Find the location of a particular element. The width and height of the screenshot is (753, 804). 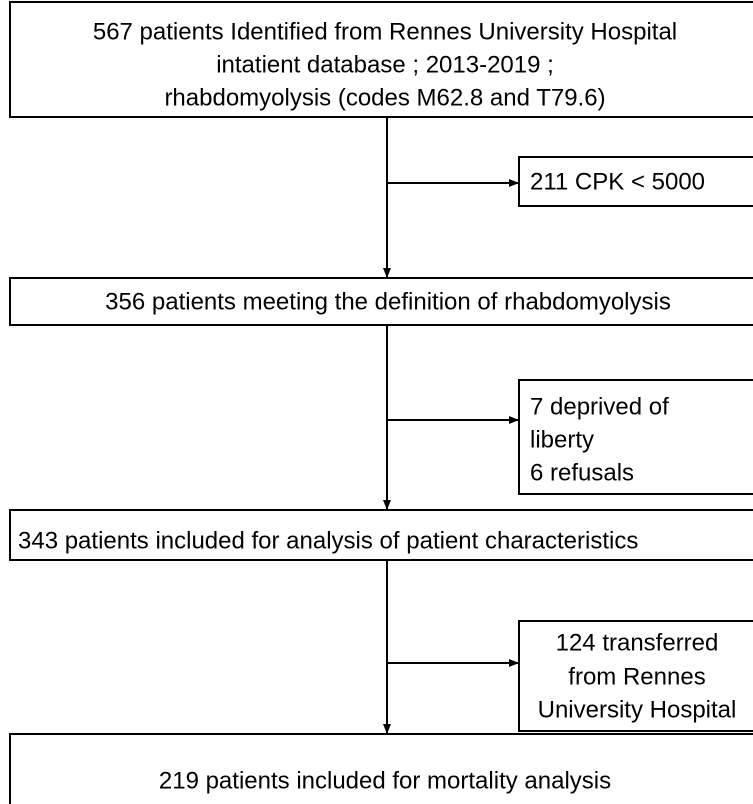

box-text: University Hospital is located at coordinates (637, 709).